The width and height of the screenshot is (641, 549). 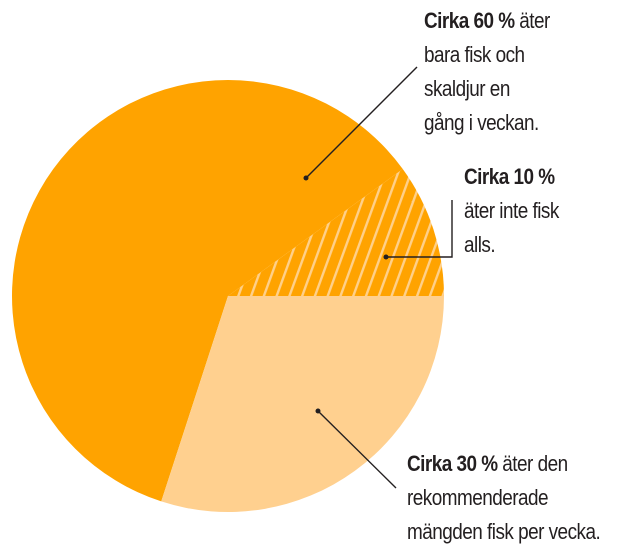 What do you see at coordinates (474, 54) in the screenshot?
I see `label-60-line-1: bara fisk och` at bounding box center [474, 54].